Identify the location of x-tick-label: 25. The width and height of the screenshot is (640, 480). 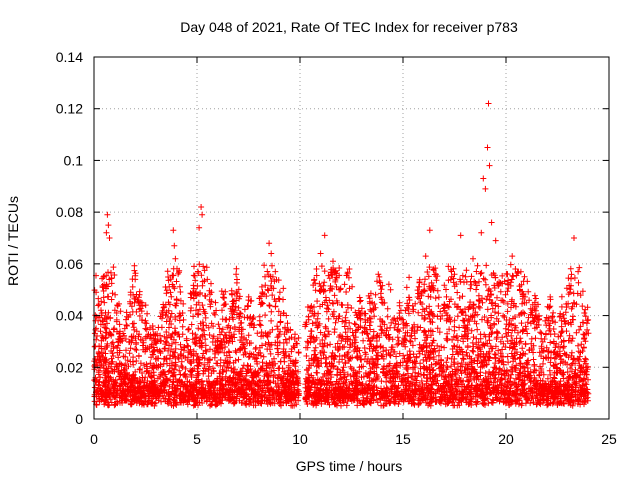
(609, 439).